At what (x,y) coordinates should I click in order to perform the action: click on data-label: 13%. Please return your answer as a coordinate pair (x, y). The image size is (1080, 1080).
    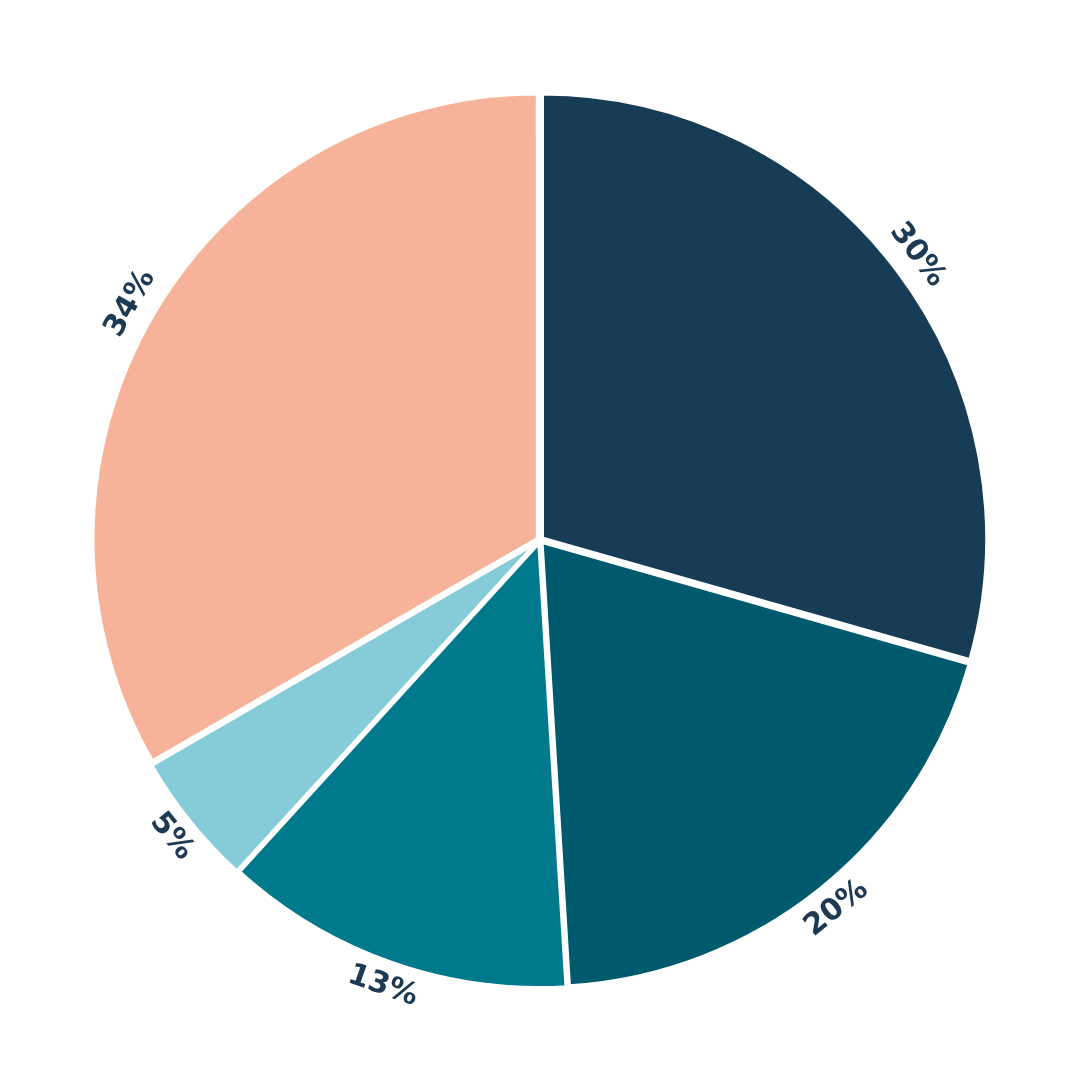
    Looking at the image, I should click on (384, 983).